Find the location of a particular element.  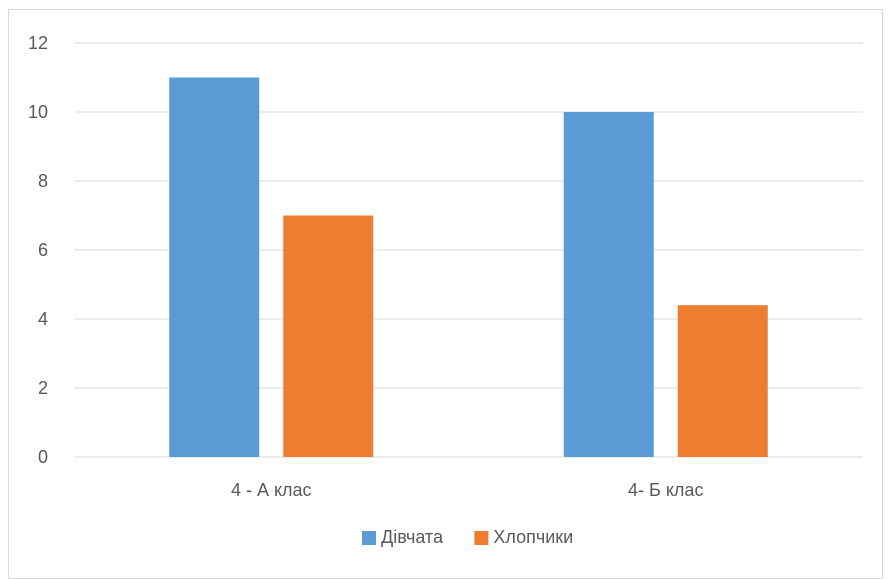

y-tick-label: 0 is located at coordinates (43, 457).